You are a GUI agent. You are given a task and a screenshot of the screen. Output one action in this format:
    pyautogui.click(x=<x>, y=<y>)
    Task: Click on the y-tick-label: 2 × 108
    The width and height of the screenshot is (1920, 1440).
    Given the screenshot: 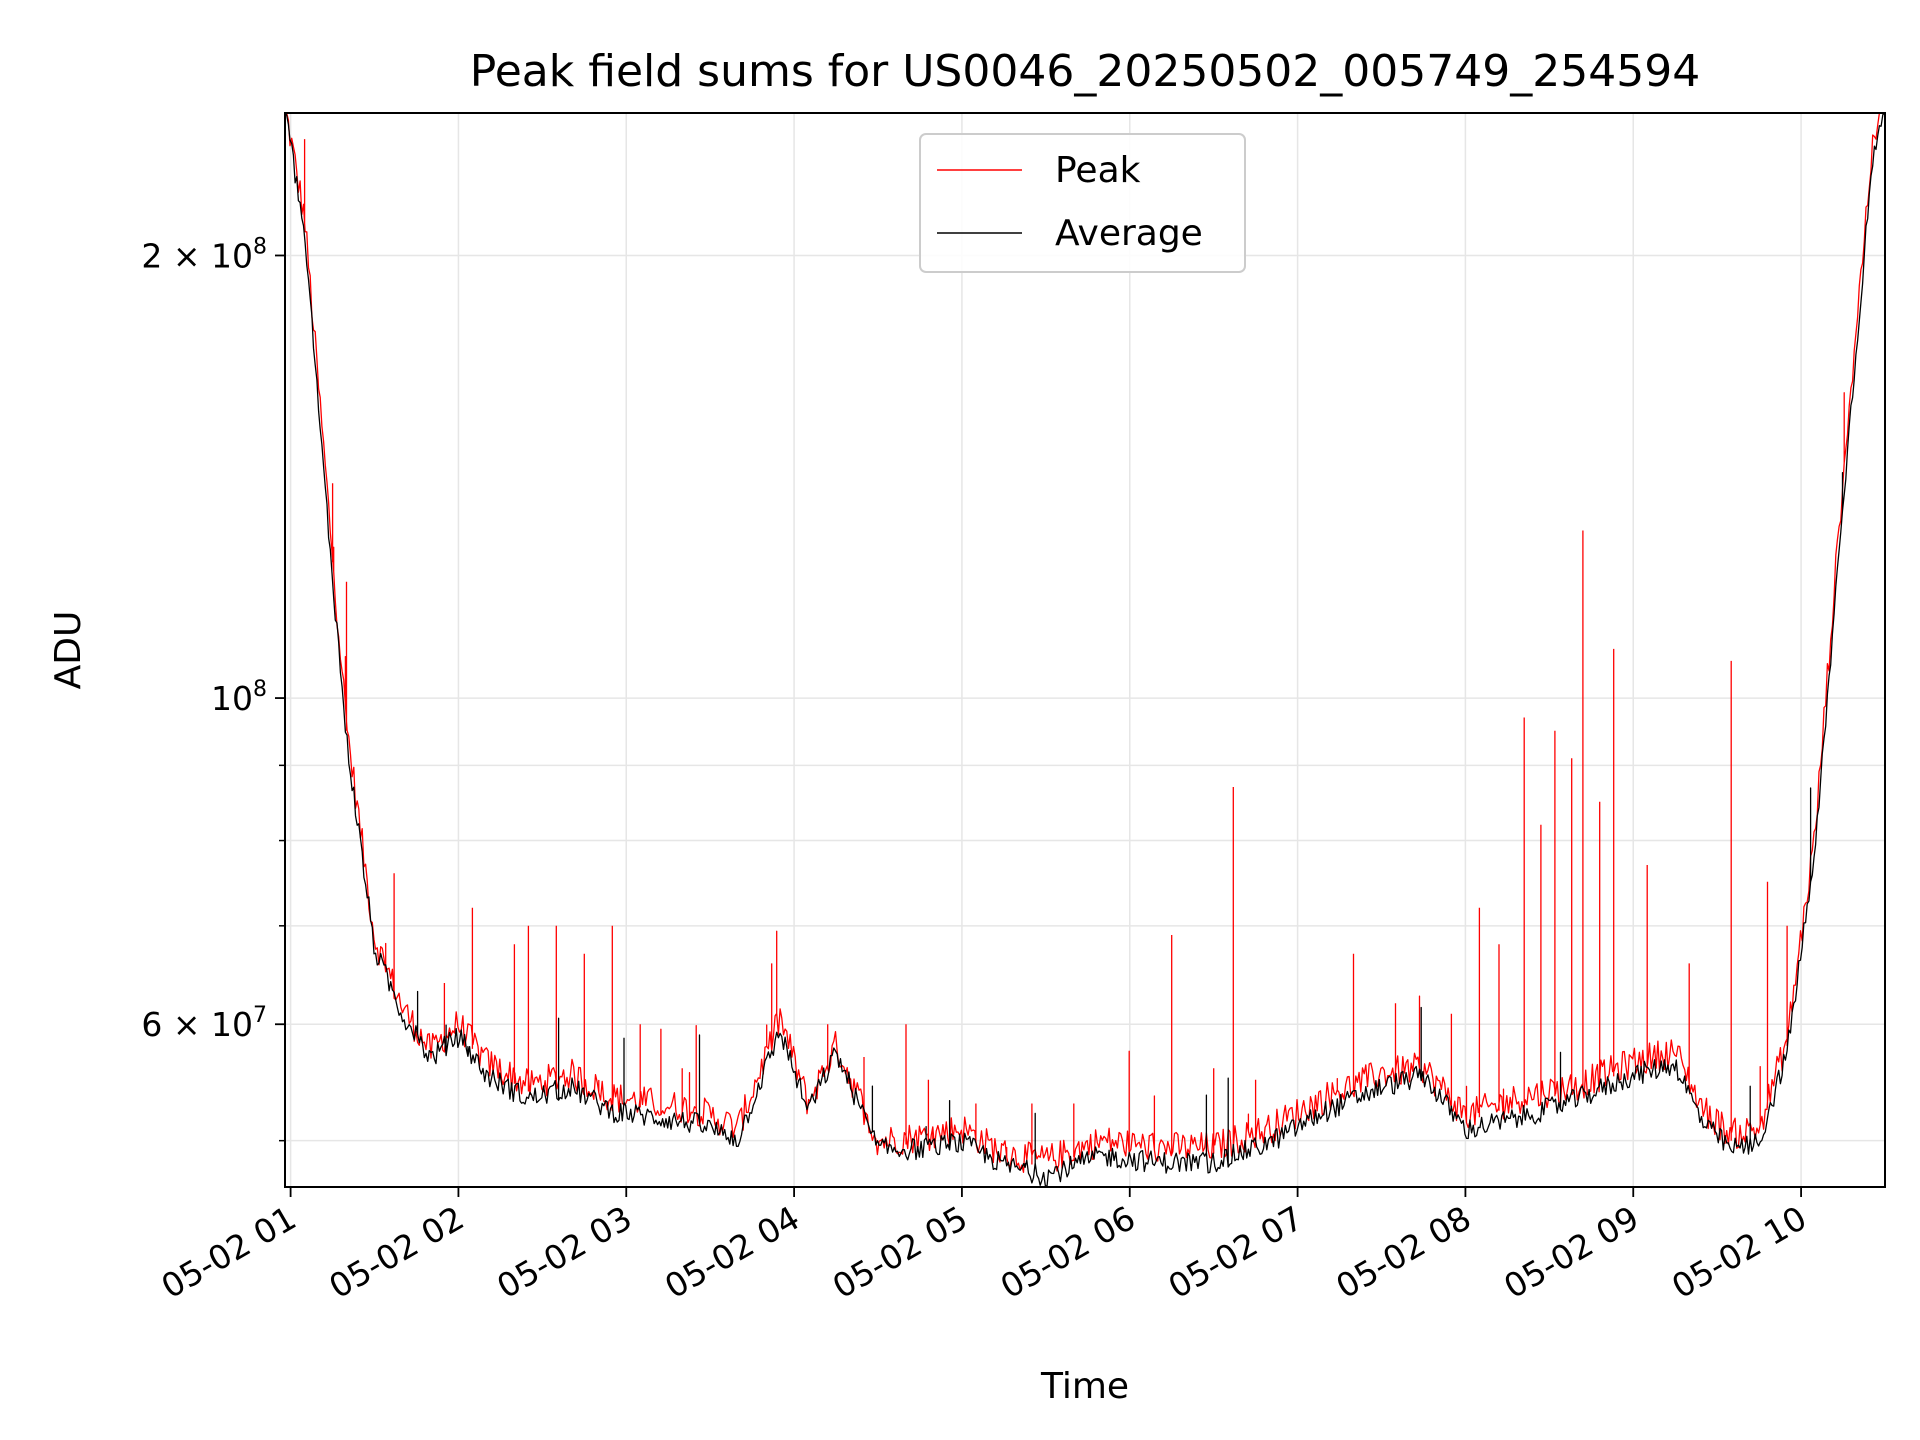 What is the action you would take?
    pyautogui.click(x=204, y=254)
    